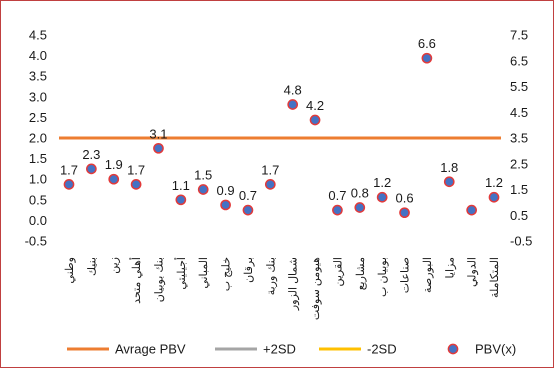  Describe the element at coordinates (382, 349) in the screenshot. I see `legend-label: -2SD` at that location.